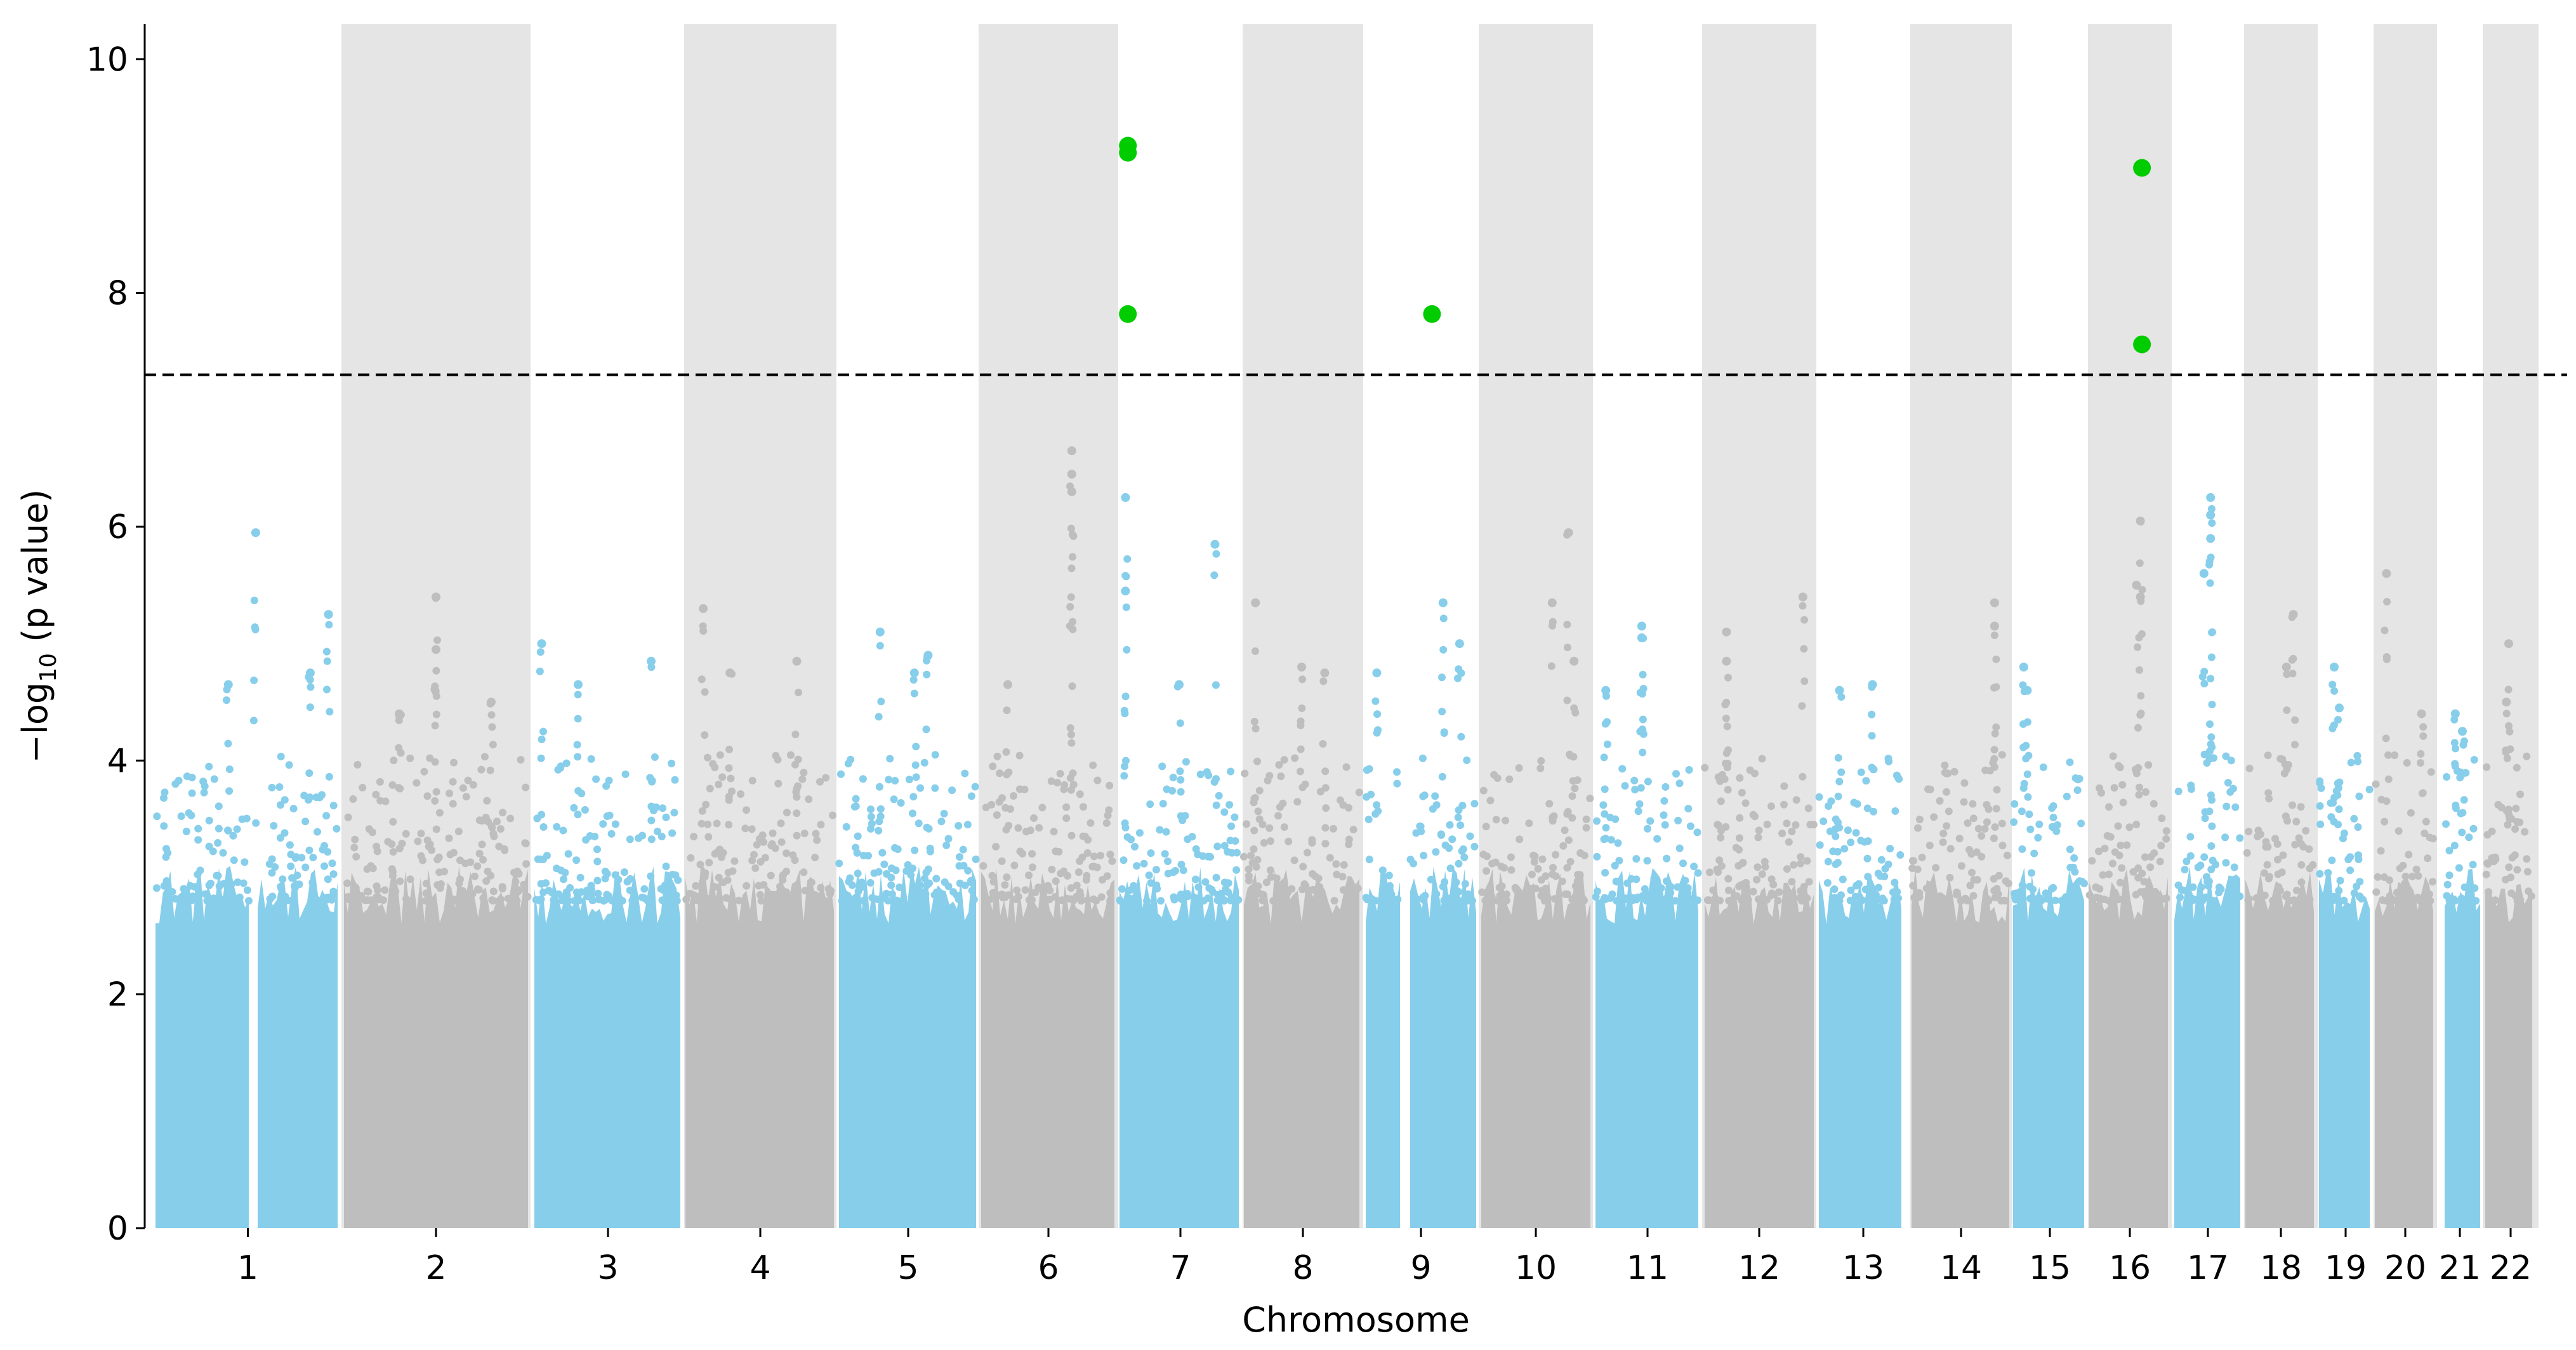 The image size is (2576, 1350). I want to click on x-tick-label-5: 5, so click(908, 1268).